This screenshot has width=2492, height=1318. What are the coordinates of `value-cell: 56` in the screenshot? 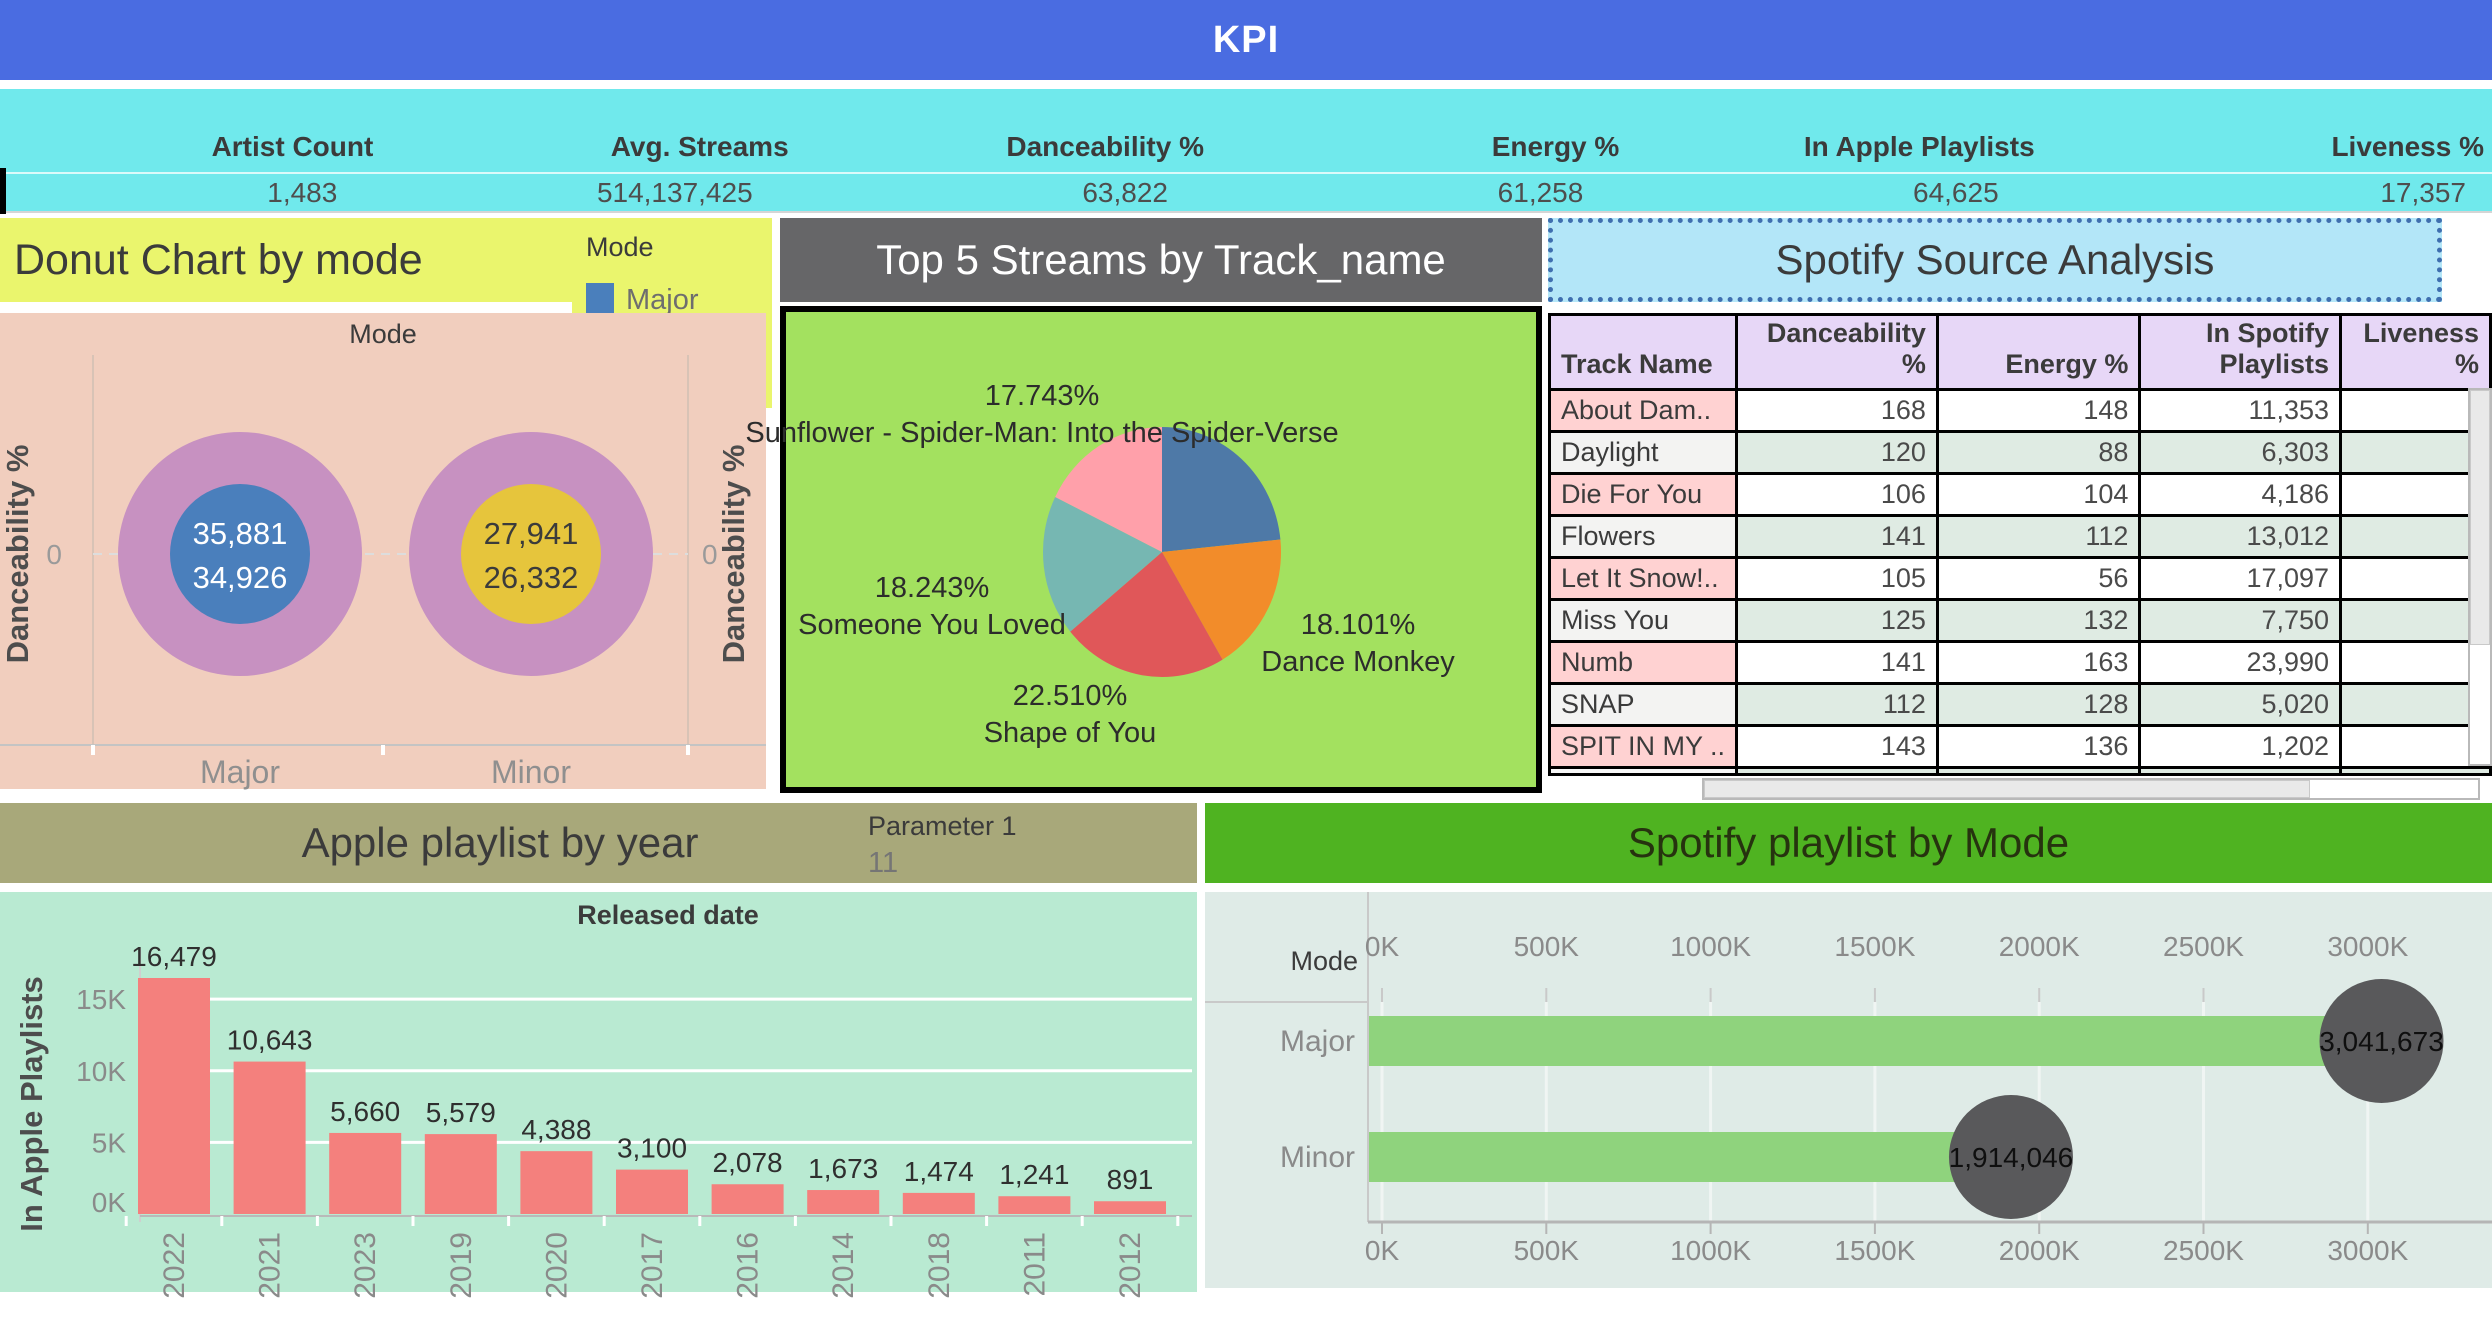 It's located at (2038, 578).